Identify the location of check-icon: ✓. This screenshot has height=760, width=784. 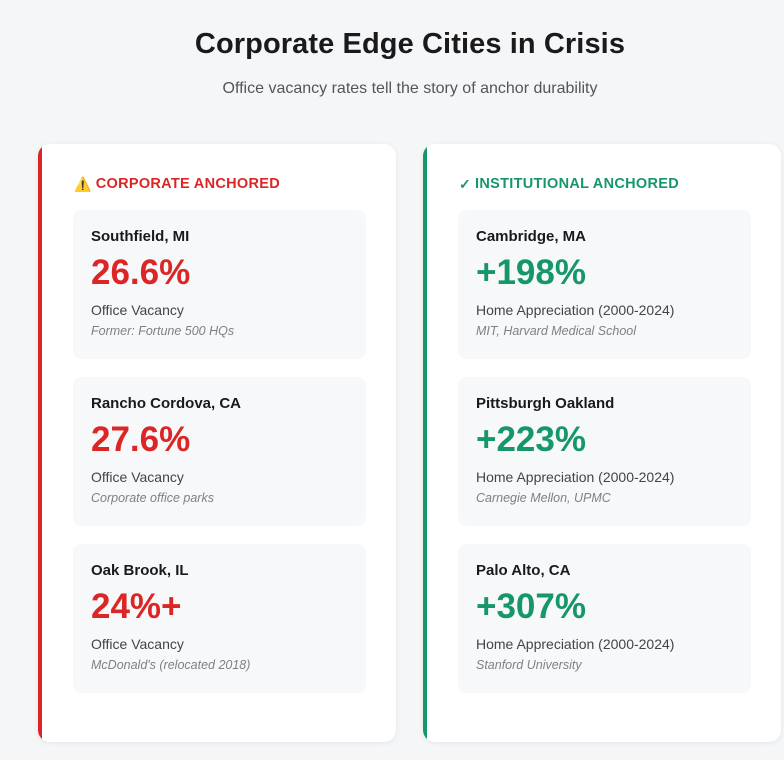
(465, 184).